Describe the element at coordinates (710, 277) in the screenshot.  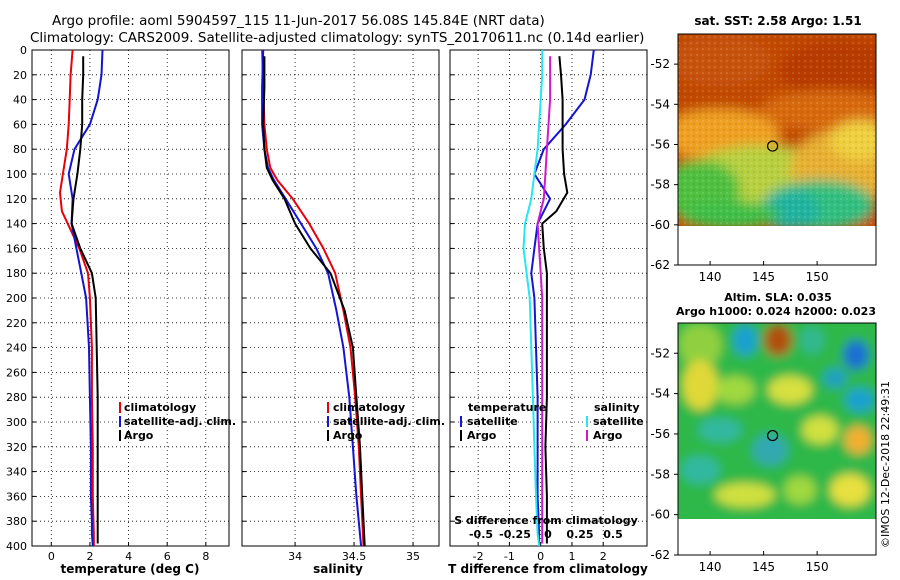
I see `x-tick-label: 140` at that location.